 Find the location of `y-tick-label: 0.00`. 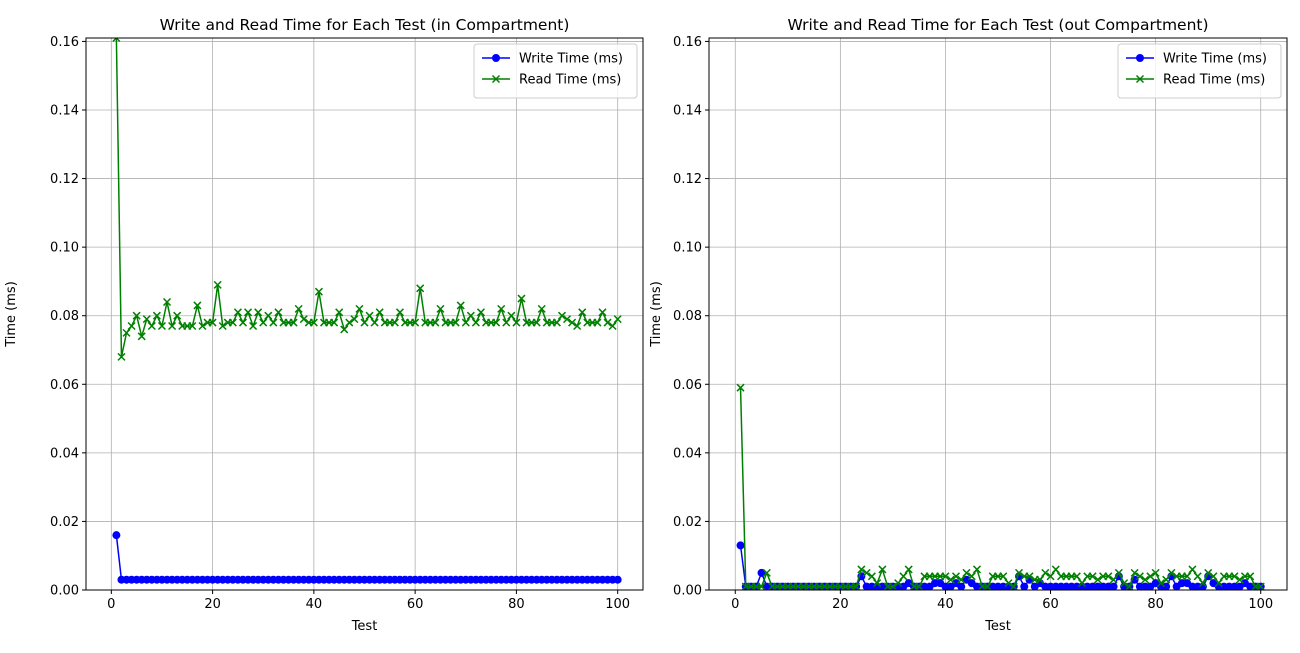

y-tick-label: 0.00 is located at coordinates (64, 591).